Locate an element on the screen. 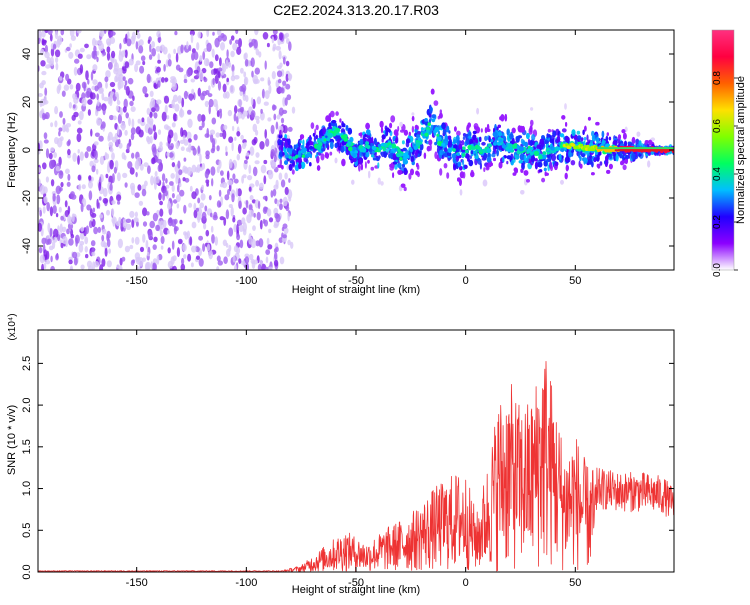 The height and width of the screenshot is (605, 750). colorbar-ticks: 0.0 0.2 0.4 0.6 0.8 is located at coordinates (725, 174).